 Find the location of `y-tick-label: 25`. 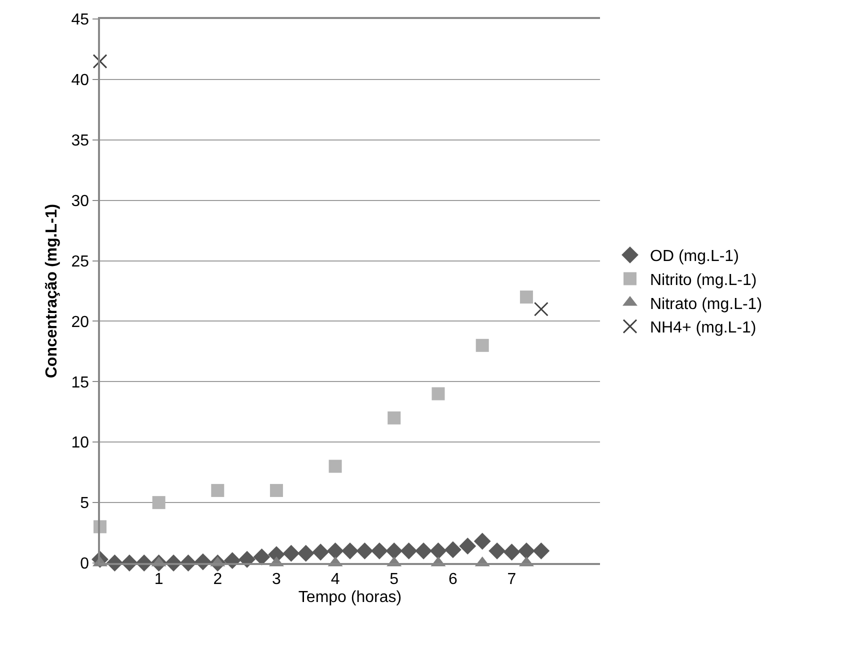

y-tick-label: 25 is located at coordinates (80, 261).